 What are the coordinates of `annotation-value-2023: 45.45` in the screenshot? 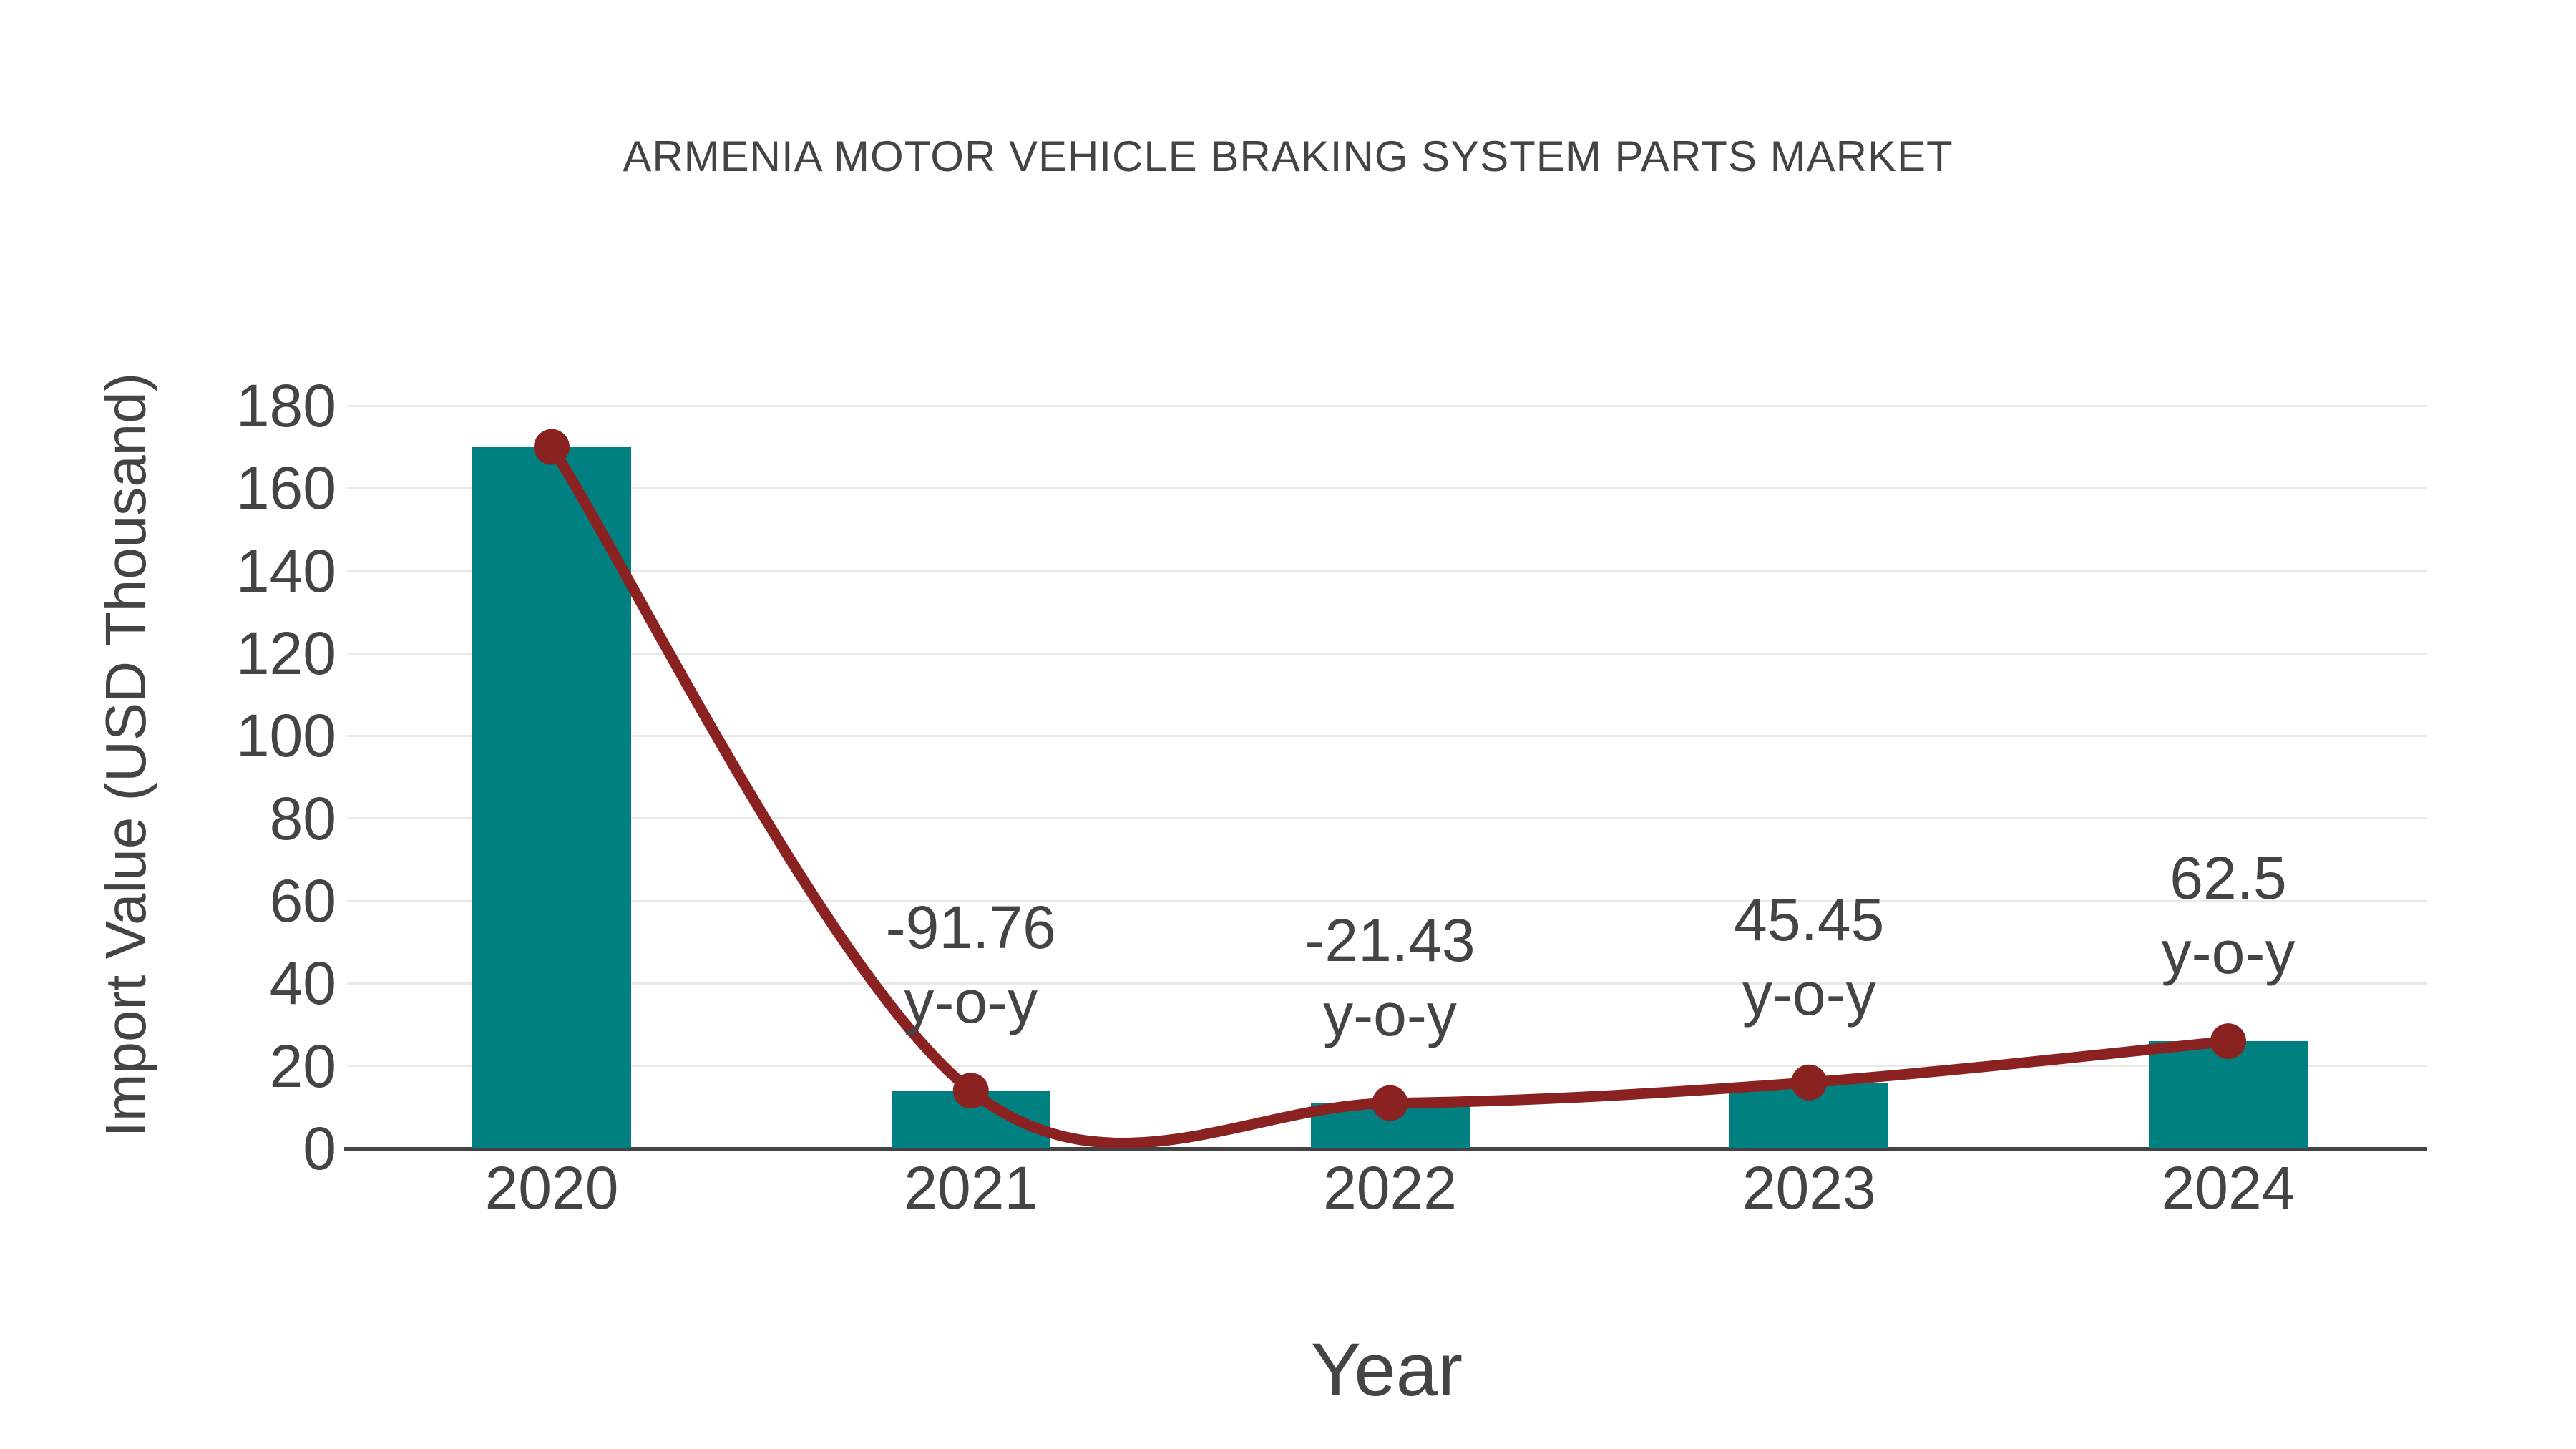 It's located at (1809, 919).